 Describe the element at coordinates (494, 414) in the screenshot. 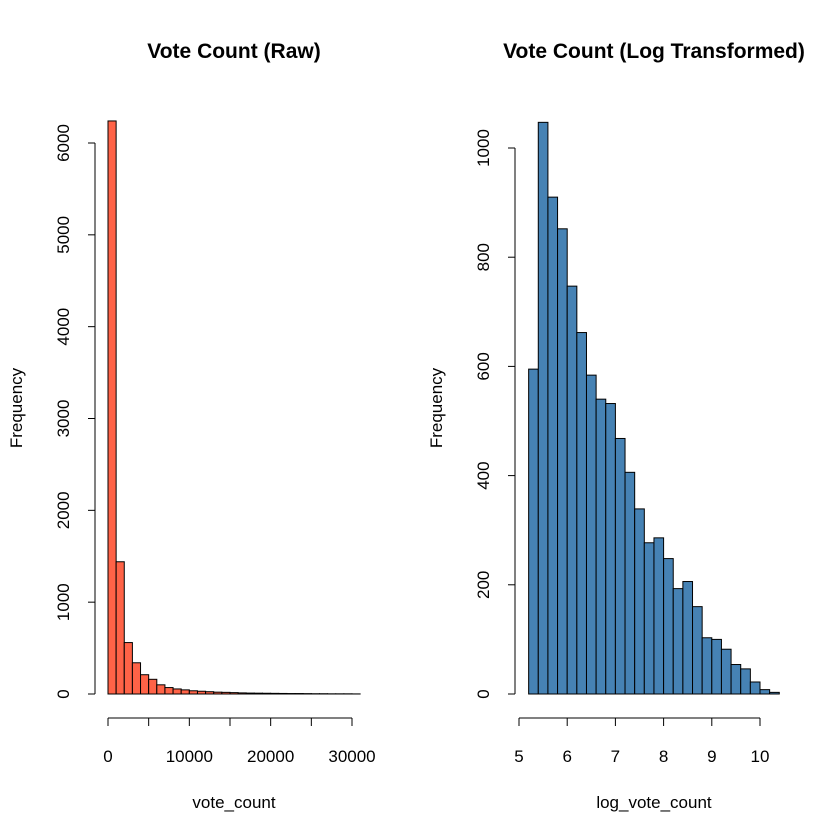

I see `y-axis-ticks: 0 200 400 600 800 1000` at that location.